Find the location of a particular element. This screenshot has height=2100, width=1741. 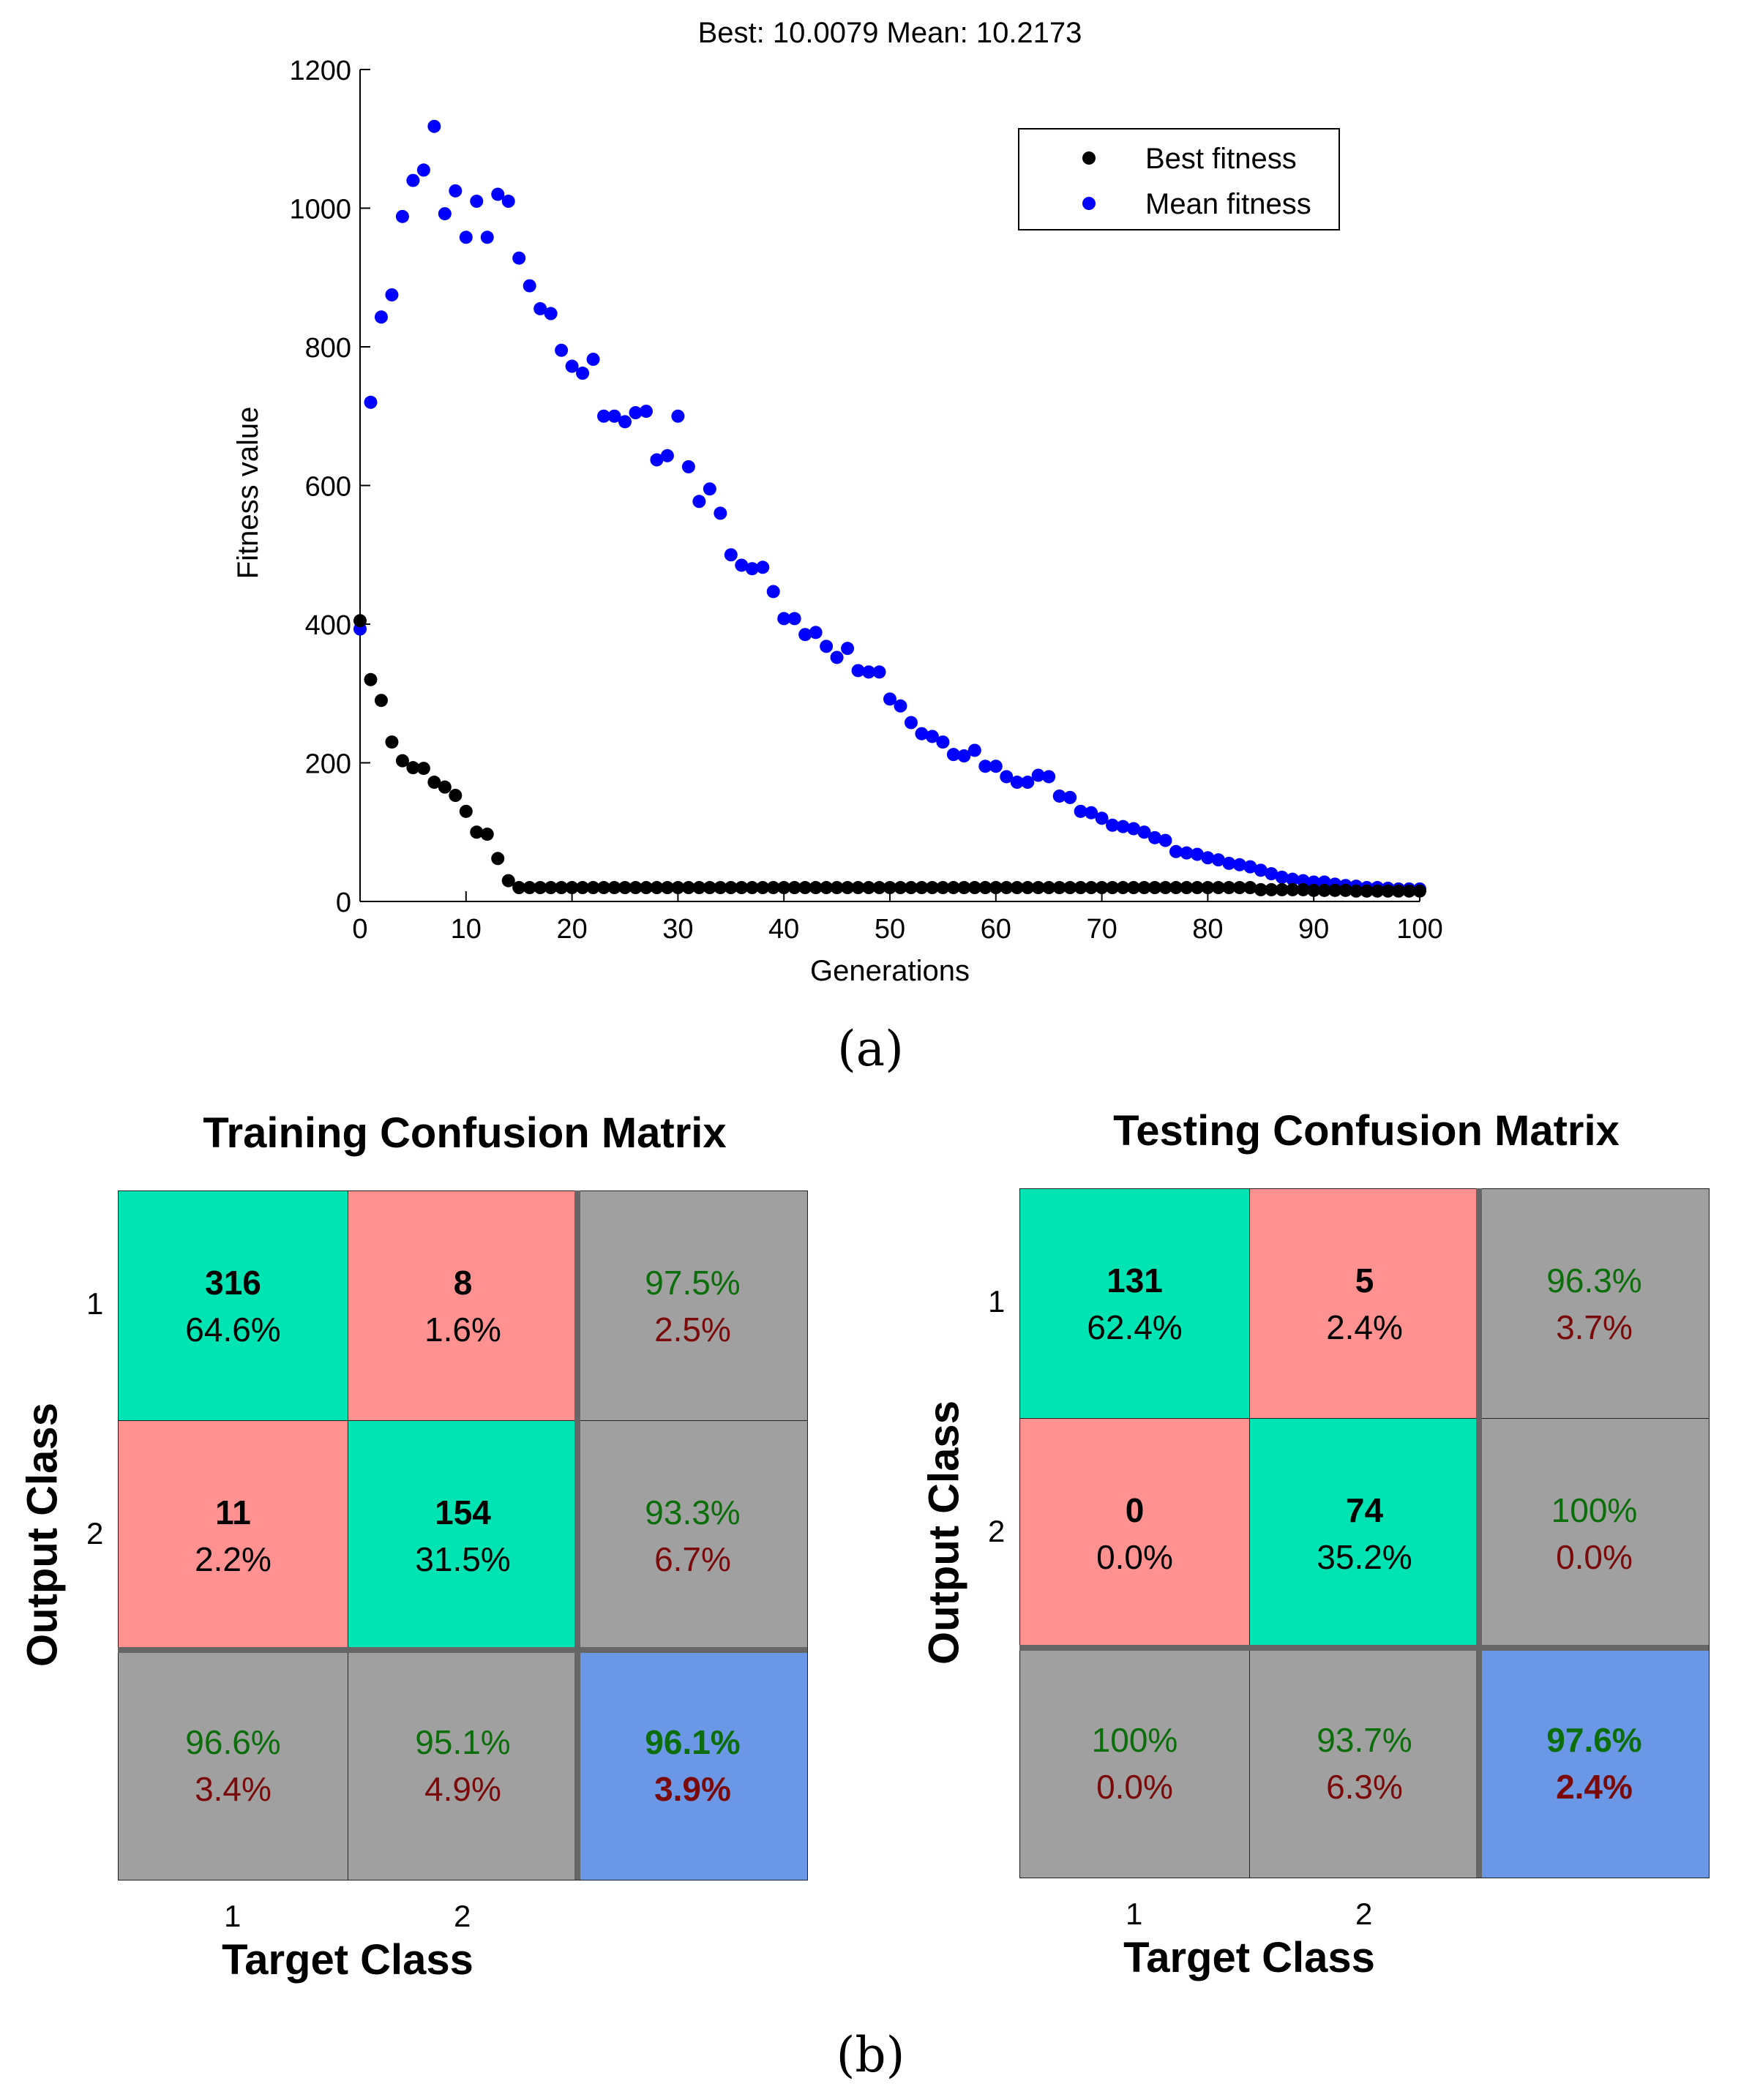

error-cell: 8 1.6% is located at coordinates (463, 1305).